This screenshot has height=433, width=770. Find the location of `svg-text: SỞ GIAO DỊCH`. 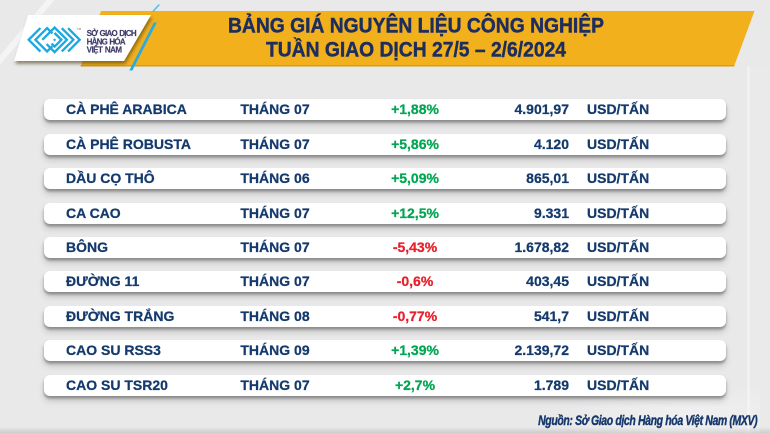

svg-text: SỞ GIAO DỊCH is located at coordinates (112, 33).